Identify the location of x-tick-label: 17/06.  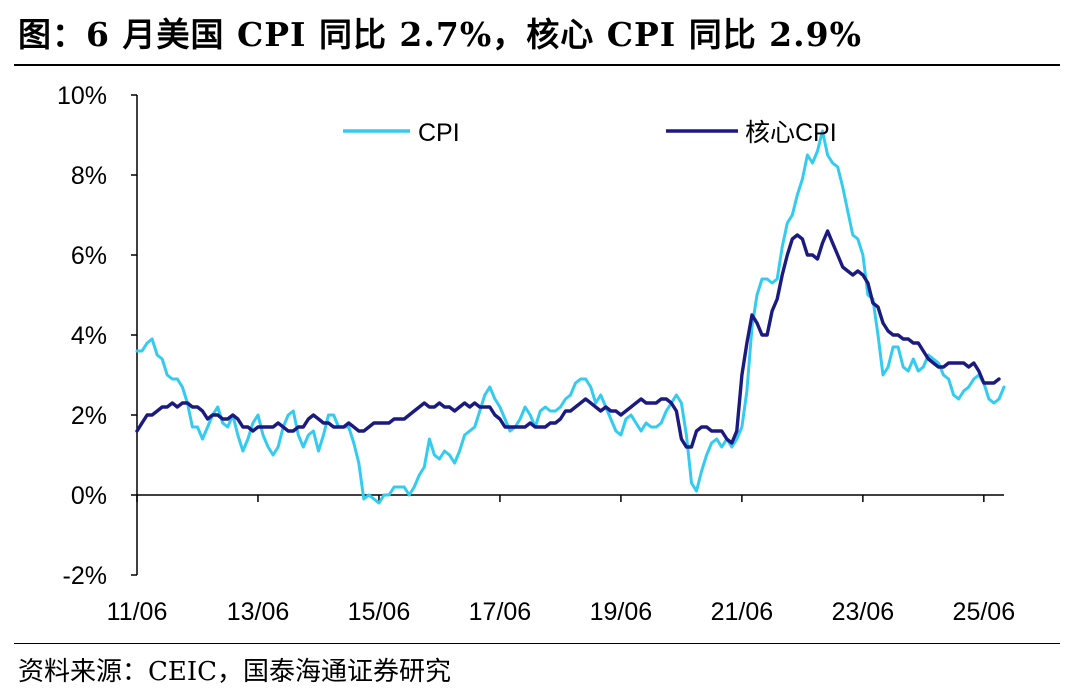
(500, 612).